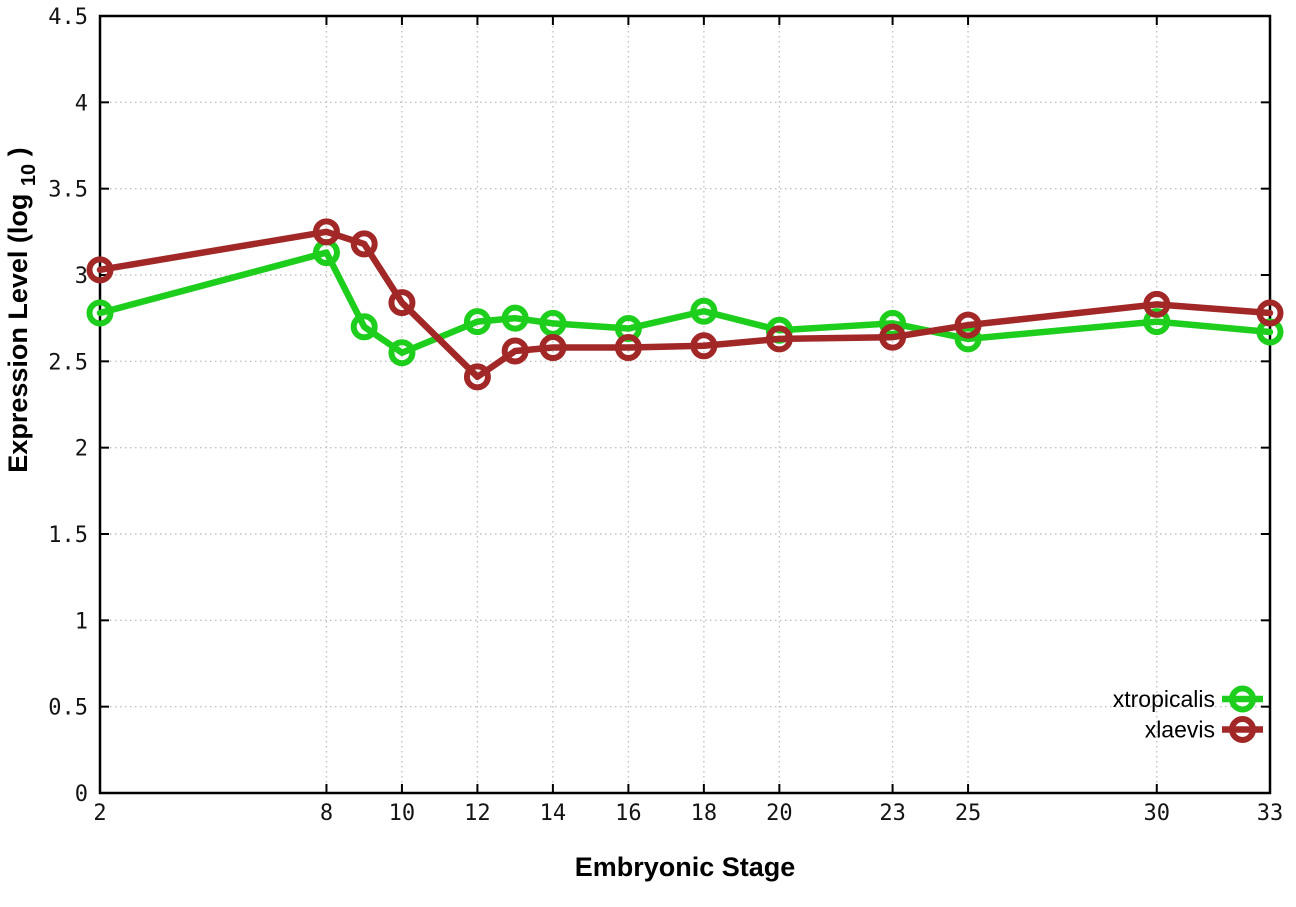 This screenshot has width=1296, height=907. I want to click on series-xtropicalis, so click(685, 303).